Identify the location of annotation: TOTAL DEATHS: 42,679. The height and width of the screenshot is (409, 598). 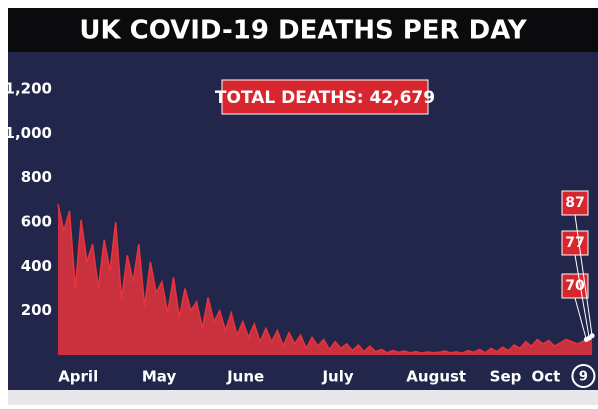
(325, 98).